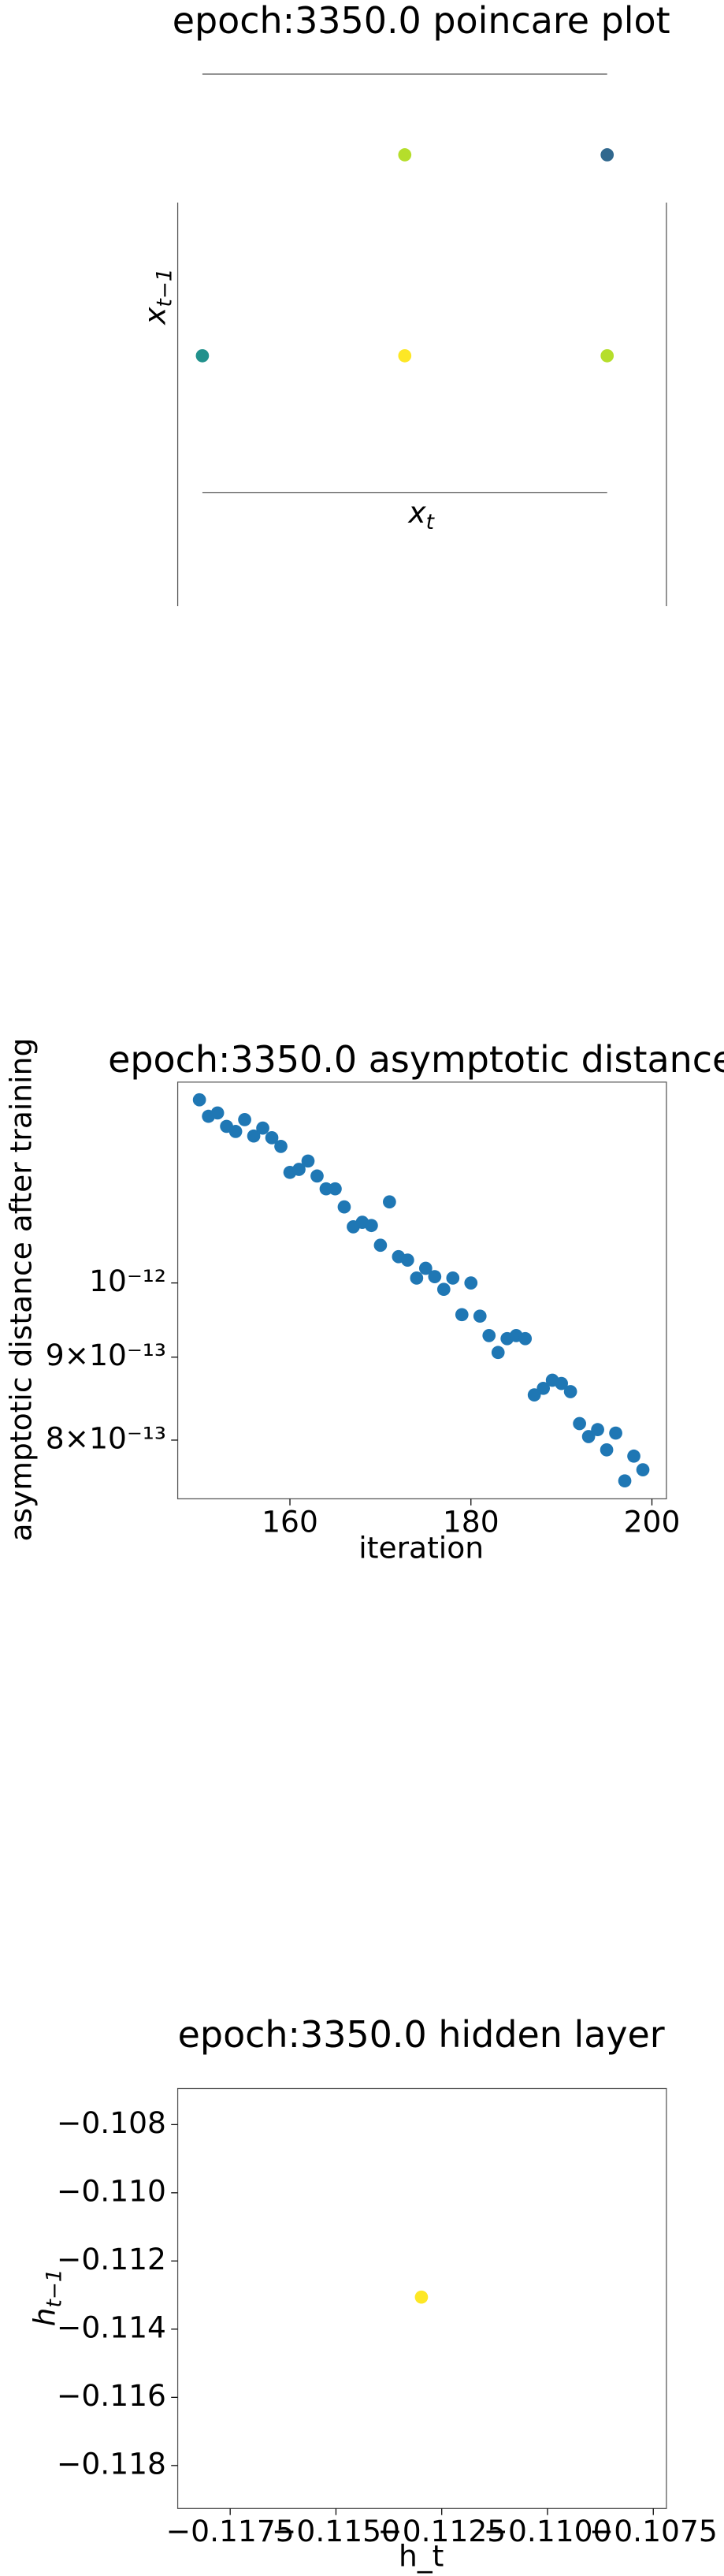 This screenshot has height=2576, width=724. Describe the element at coordinates (416, 1059) in the screenshot. I see `chart-title: epoch:3350.0 asymptotic distance` at that location.